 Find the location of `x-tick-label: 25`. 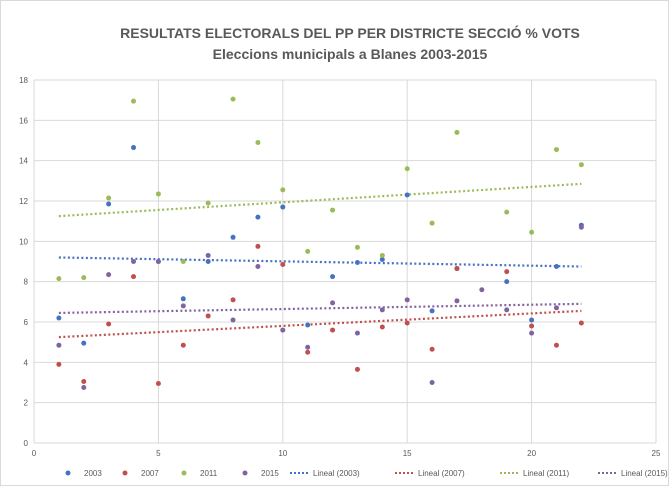

x-tick-label: 25 is located at coordinates (656, 453).